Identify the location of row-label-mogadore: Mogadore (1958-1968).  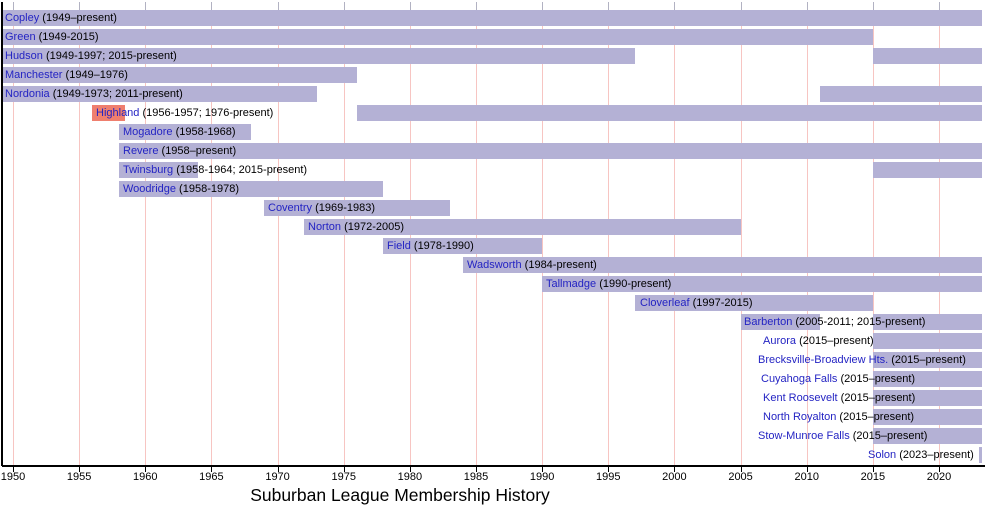
(179, 132).